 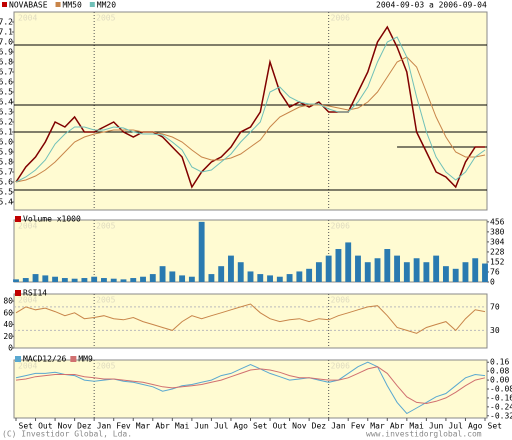 I want to click on y-tick-label: 6.4, so click(x=6, y=102).